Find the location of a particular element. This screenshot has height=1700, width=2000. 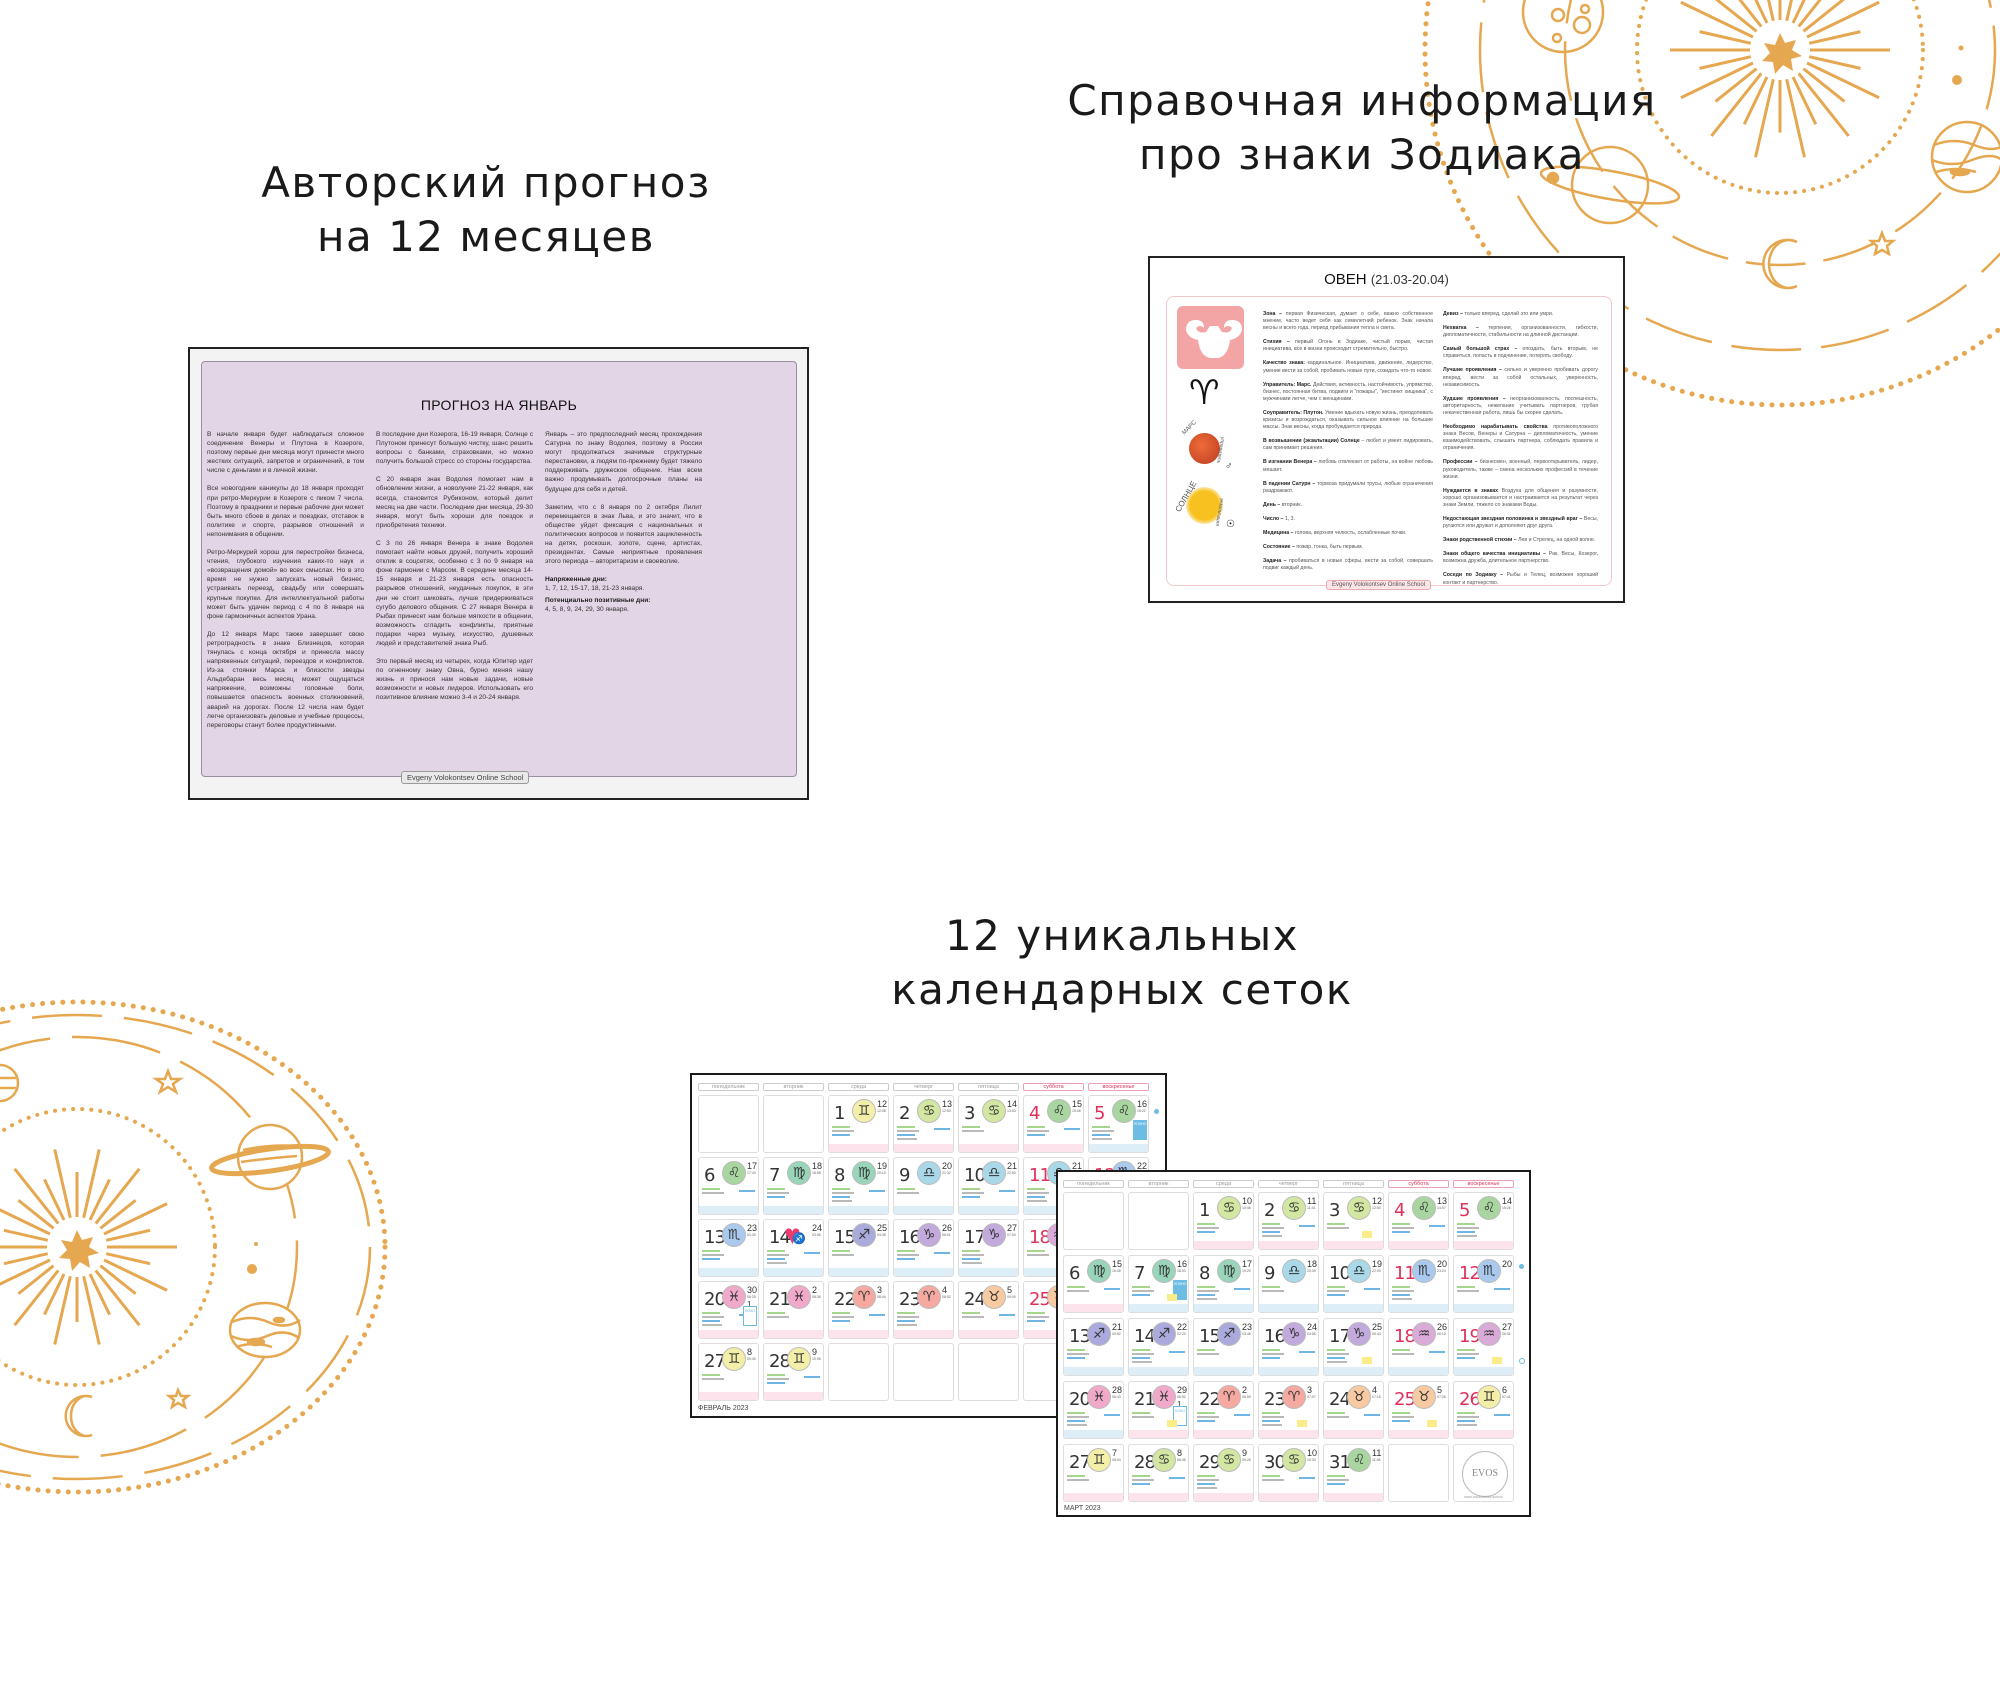

day-cell: 19 ♒ 27 06:31 is located at coordinates (1483, 1347).